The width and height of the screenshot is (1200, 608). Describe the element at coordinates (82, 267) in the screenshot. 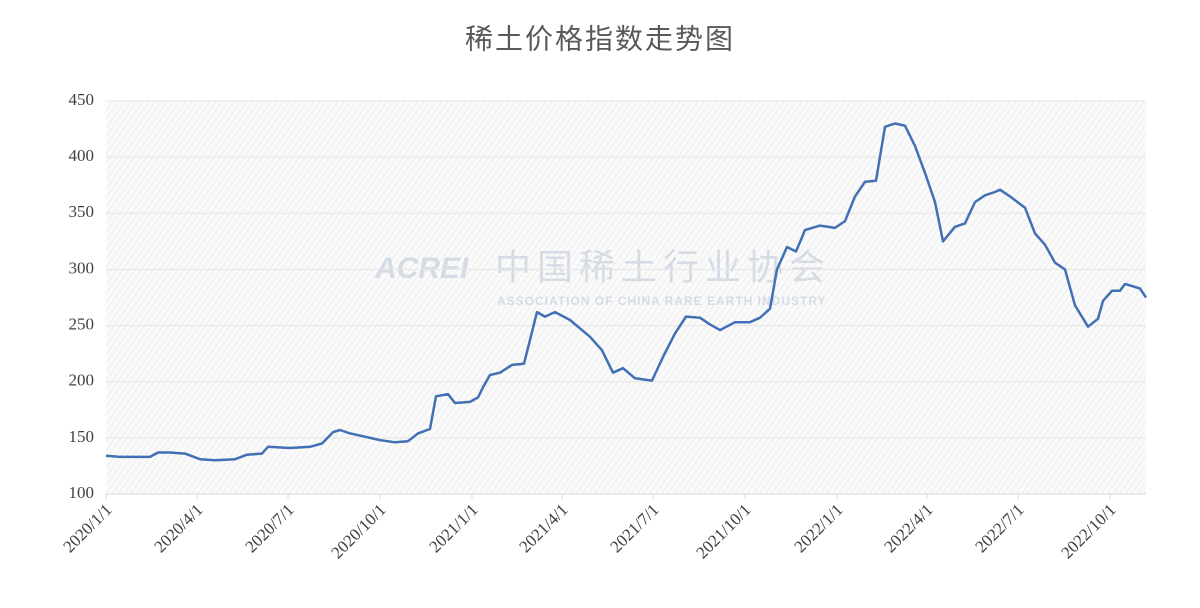

I see `y-tick-label: 300` at that location.